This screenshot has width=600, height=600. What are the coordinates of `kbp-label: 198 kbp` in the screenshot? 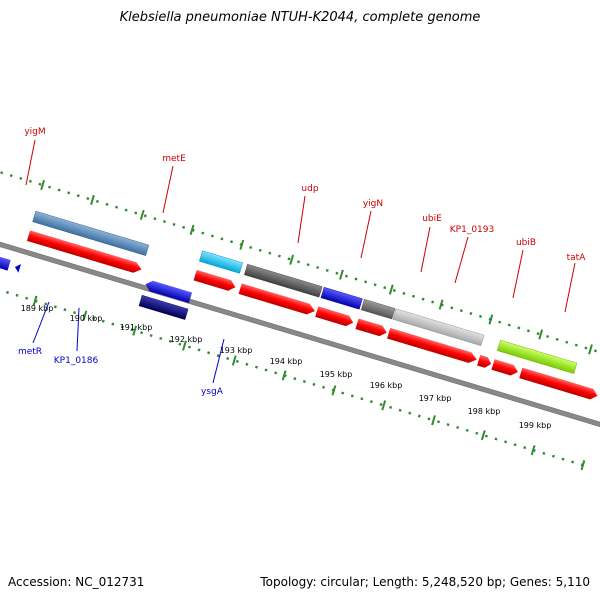 It's located at (484, 411).